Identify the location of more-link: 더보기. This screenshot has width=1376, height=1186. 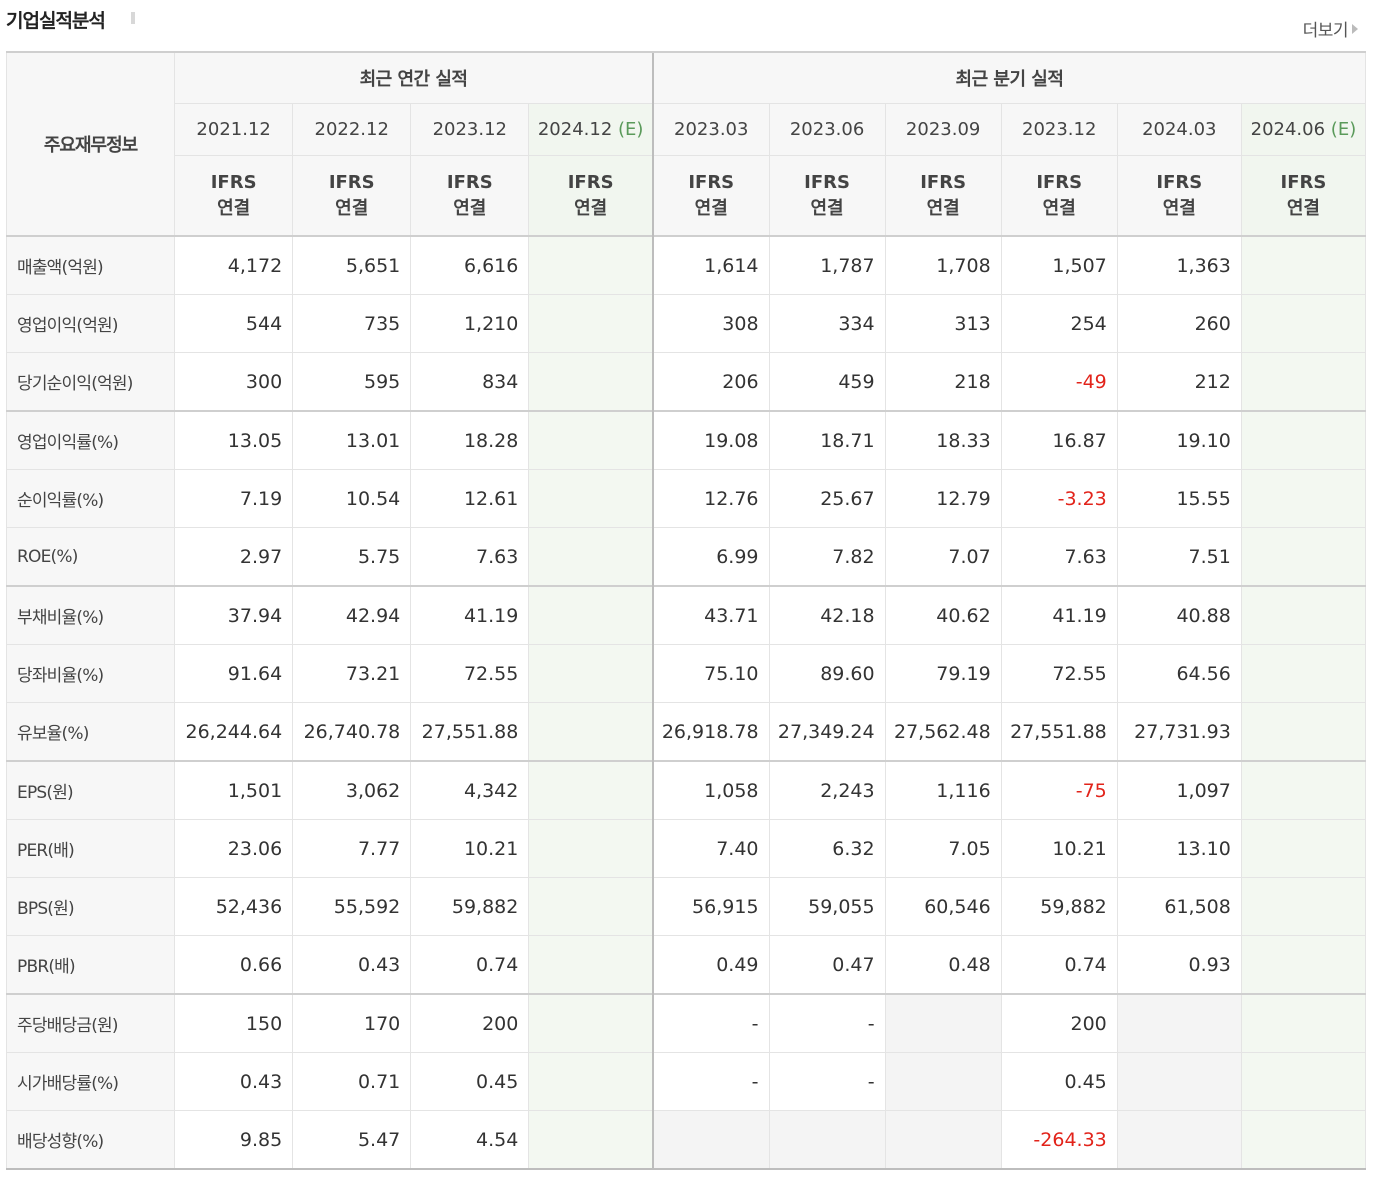
(1330, 28).